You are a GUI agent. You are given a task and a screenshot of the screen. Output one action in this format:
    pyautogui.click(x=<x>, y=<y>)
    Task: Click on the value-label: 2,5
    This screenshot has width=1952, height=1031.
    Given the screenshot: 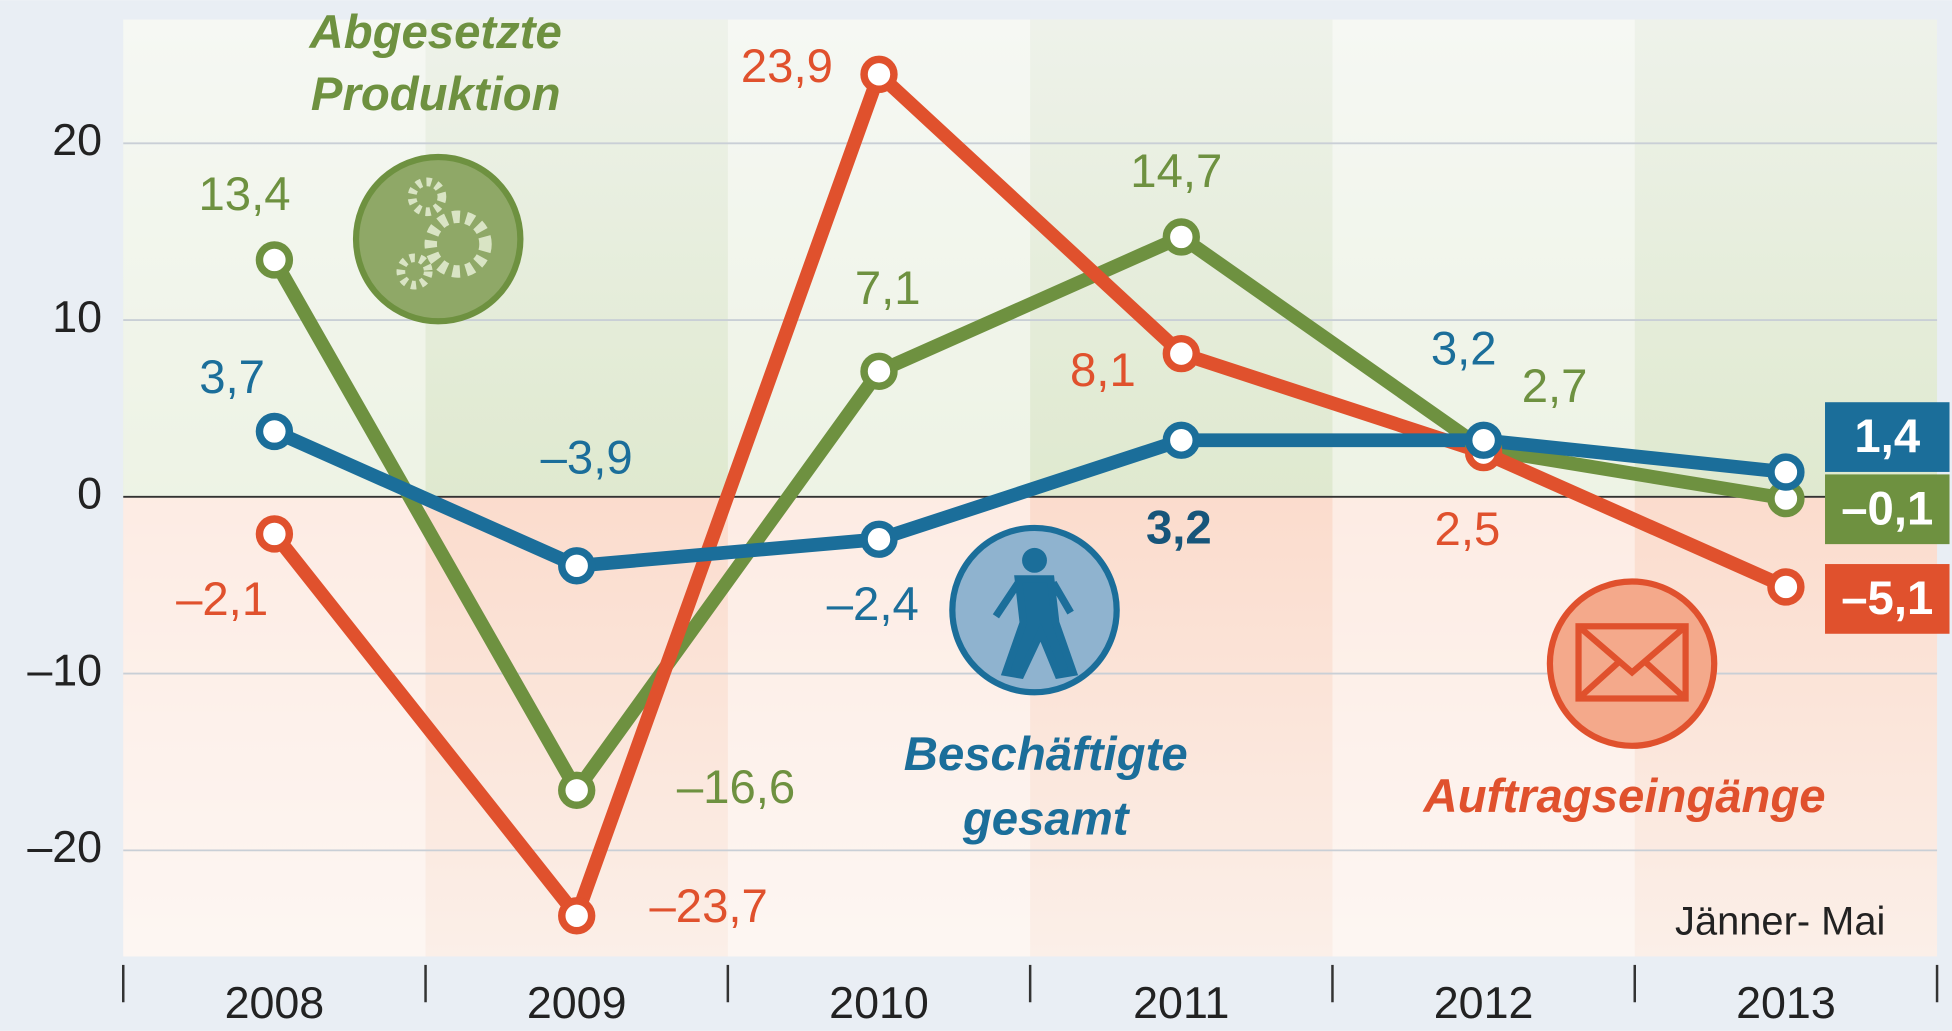 What is the action you would take?
    pyautogui.click(x=1468, y=529)
    